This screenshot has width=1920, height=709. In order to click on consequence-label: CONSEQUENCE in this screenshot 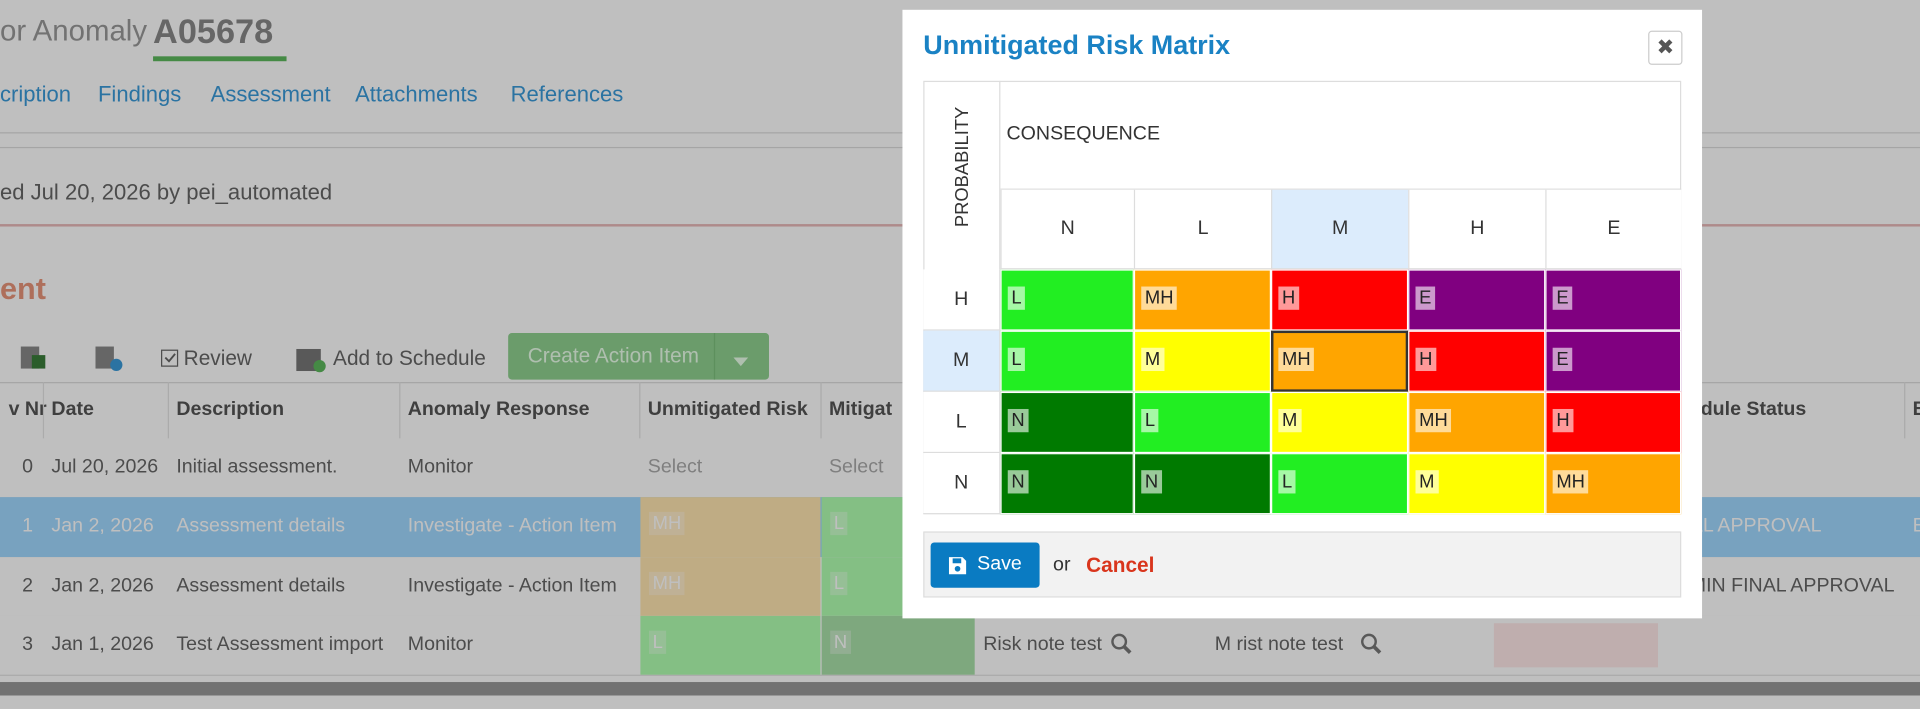, I will do `click(1083, 134)`.